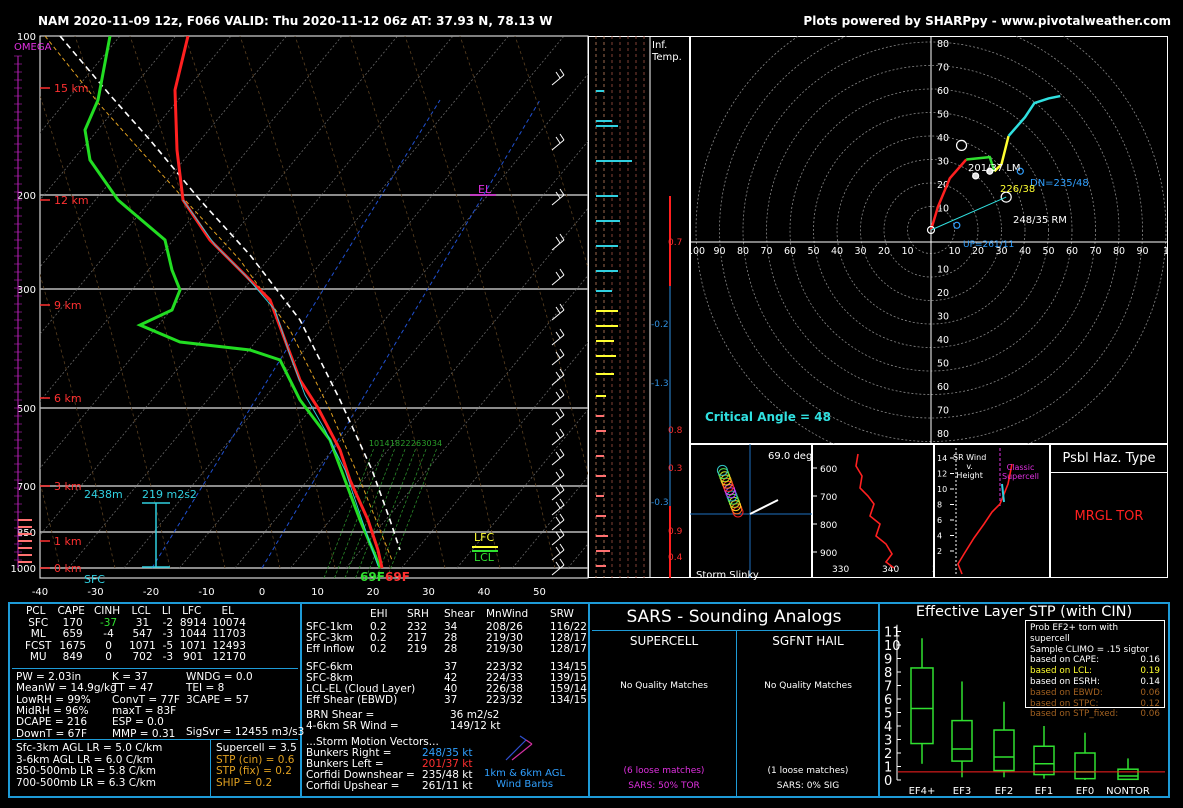  Describe the element at coordinates (206, 592) in the screenshot. I see `temp-label: -10` at that location.